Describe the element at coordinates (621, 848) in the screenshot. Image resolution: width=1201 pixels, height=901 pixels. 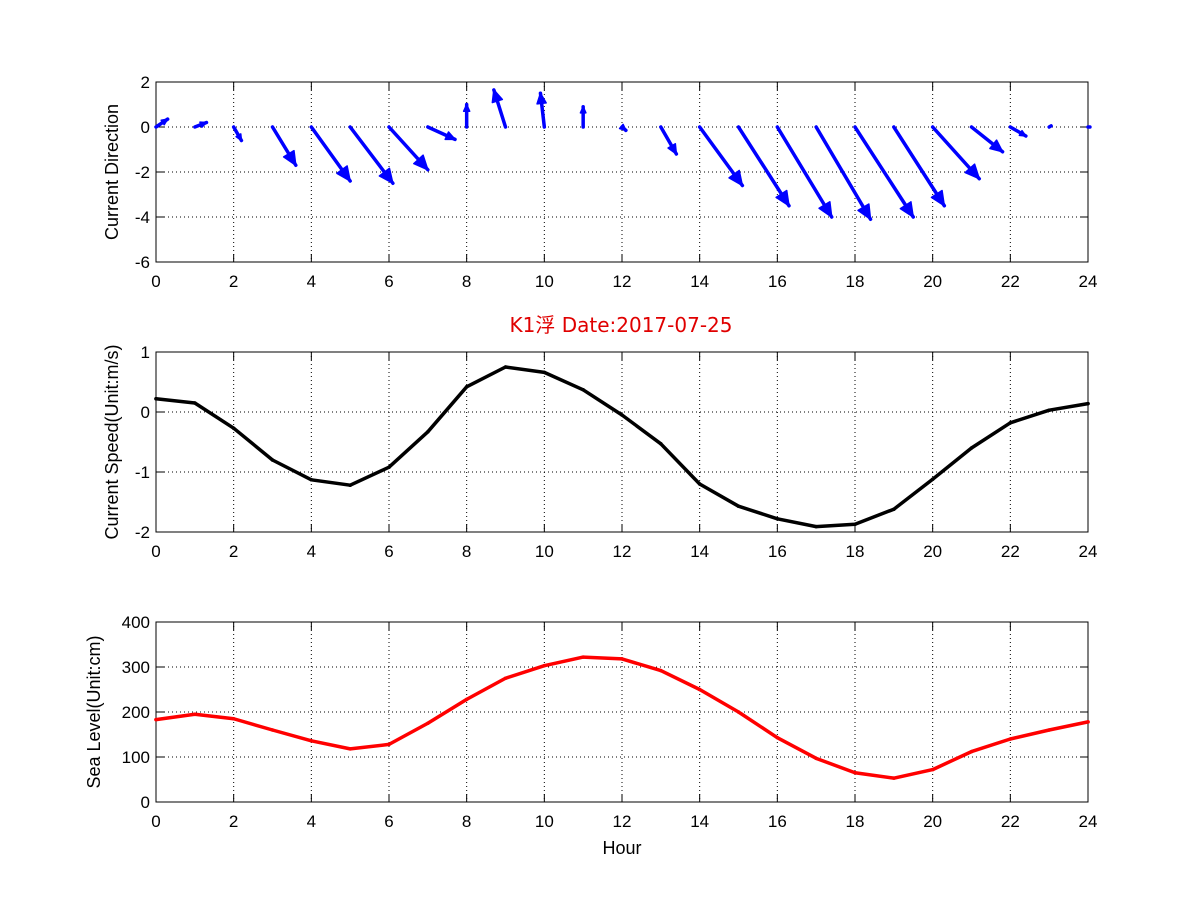
I see `x-axis-label: Hour` at that location.